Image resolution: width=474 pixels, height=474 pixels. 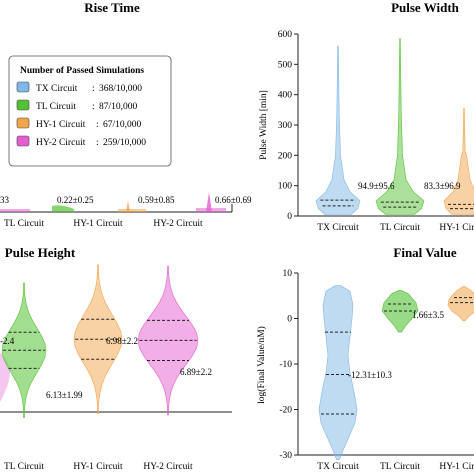 What do you see at coordinates (264, 125) in the screenshot?
I see `pulse-width-ylabel: Pulse Width [min]` at bounding box center [264, 125].